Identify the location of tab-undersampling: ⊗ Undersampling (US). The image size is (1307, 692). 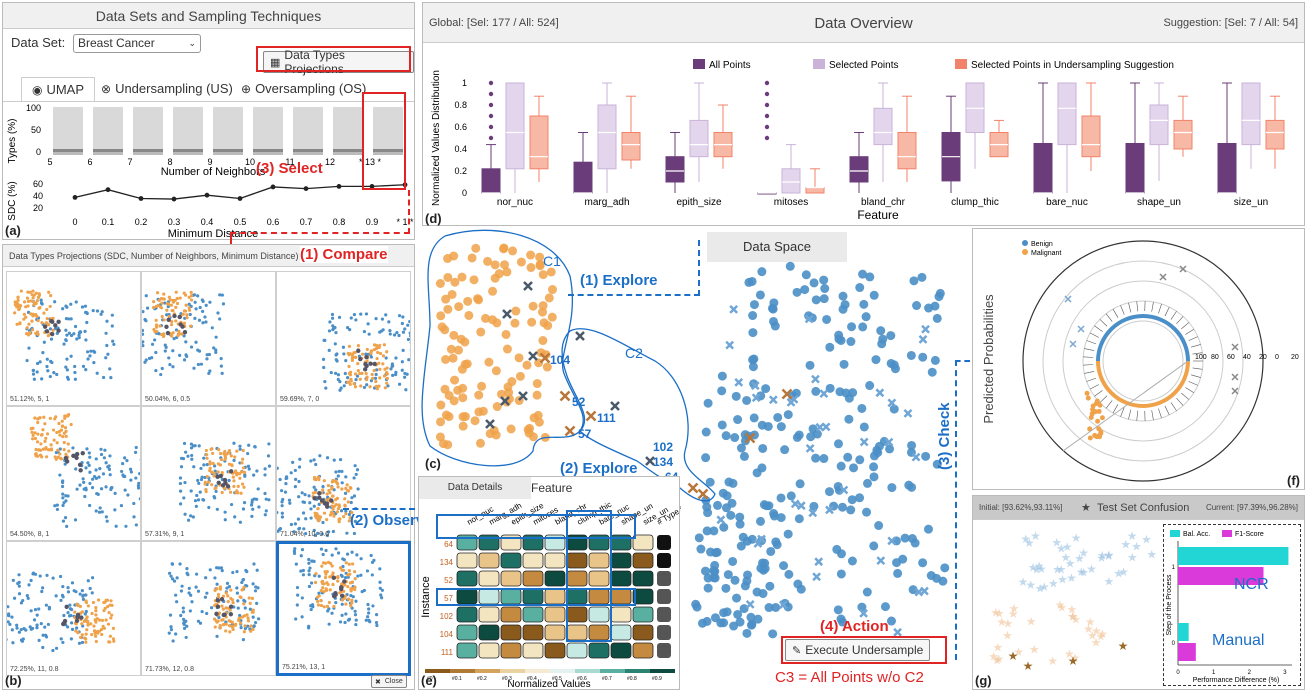
(167, 88).